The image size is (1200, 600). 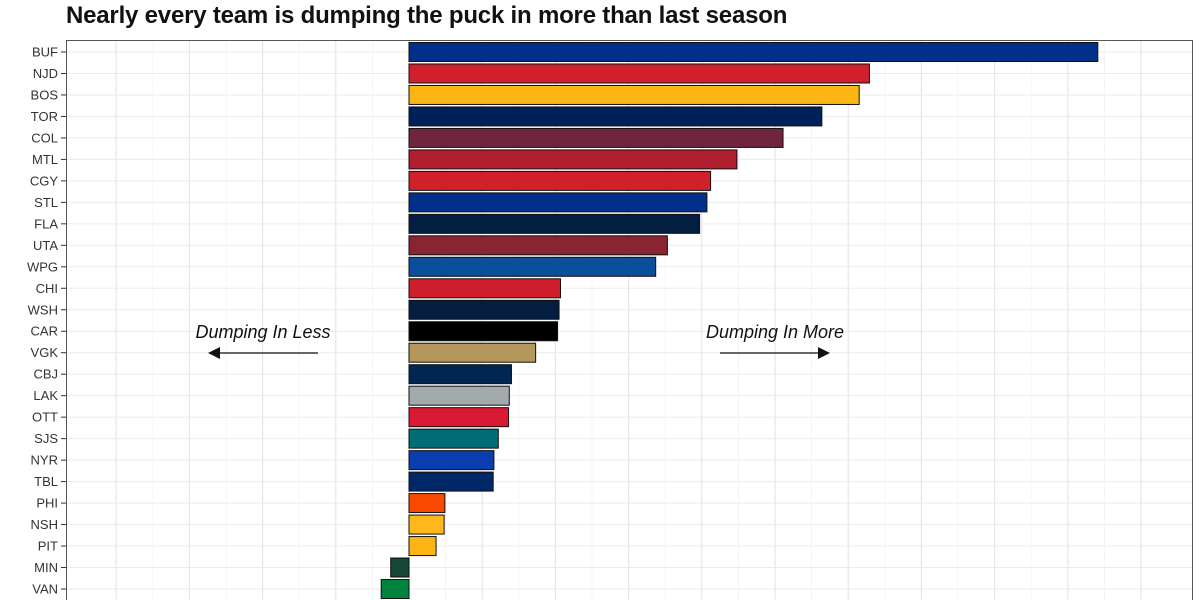 I want to click on tick-label-col: COL, so click(x=44, y=137).